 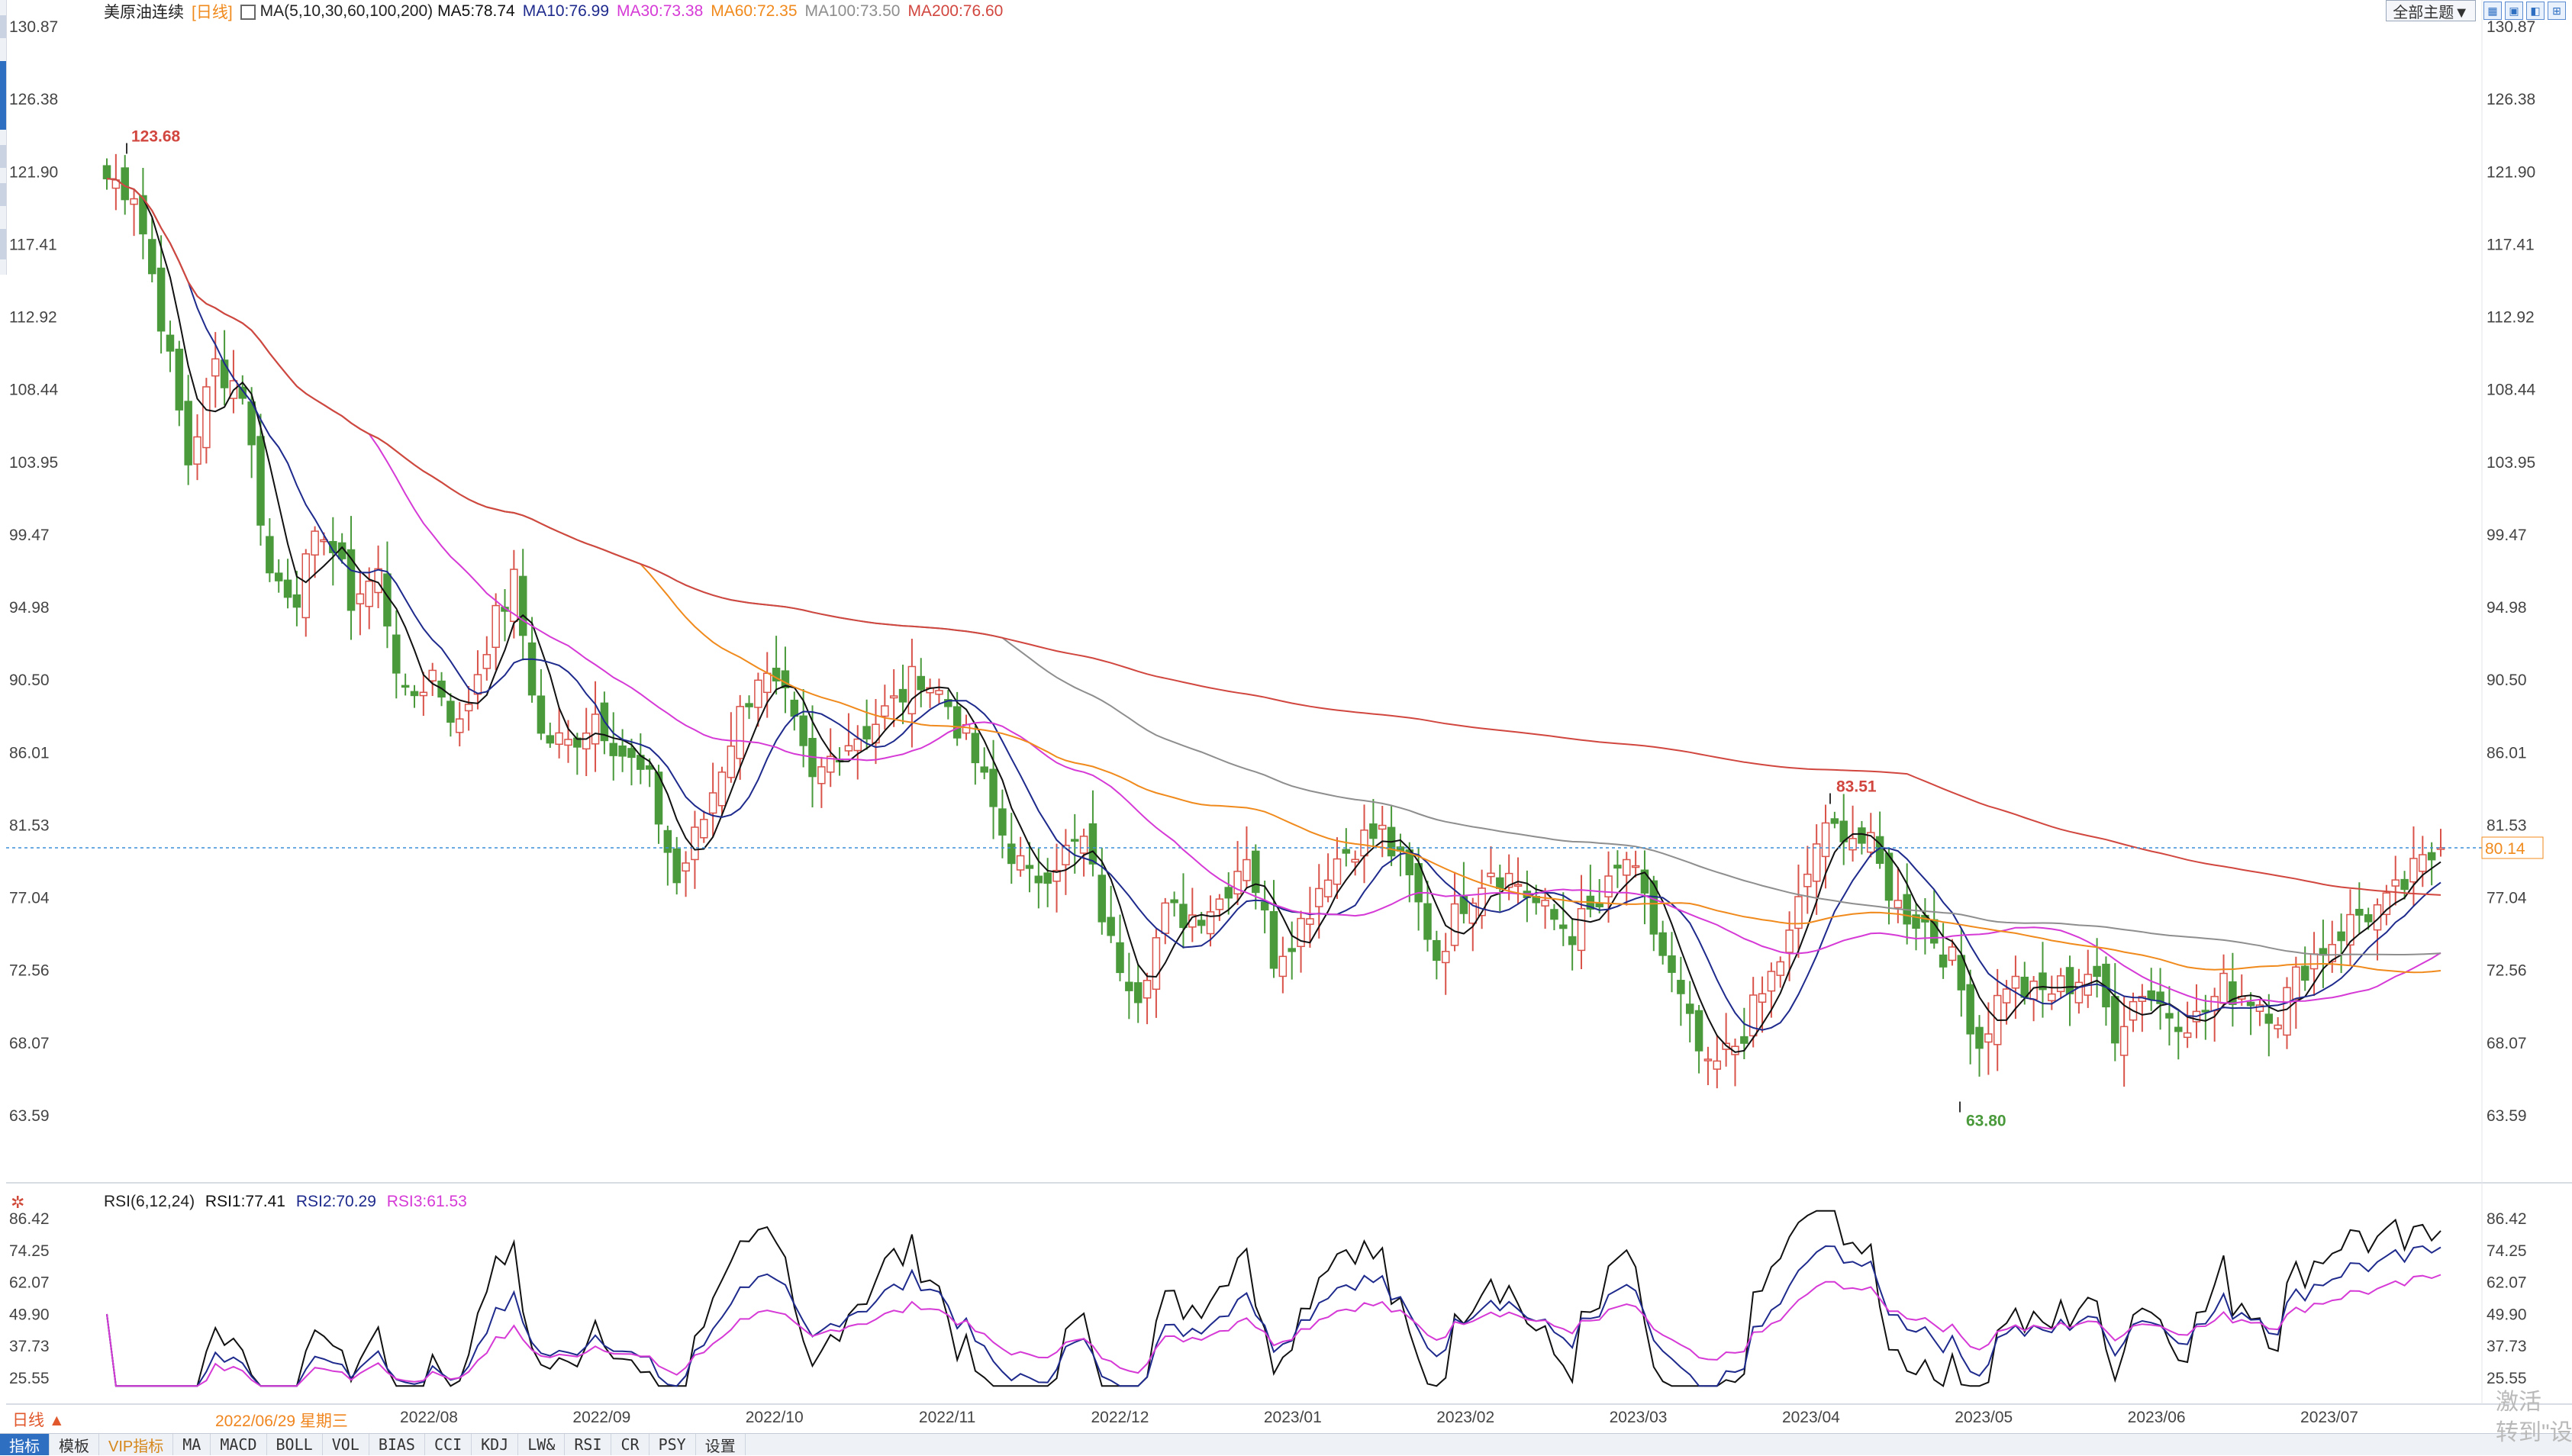 I want to click on rsi-tick-right: 37.73, so click(x=2507, y=1346).